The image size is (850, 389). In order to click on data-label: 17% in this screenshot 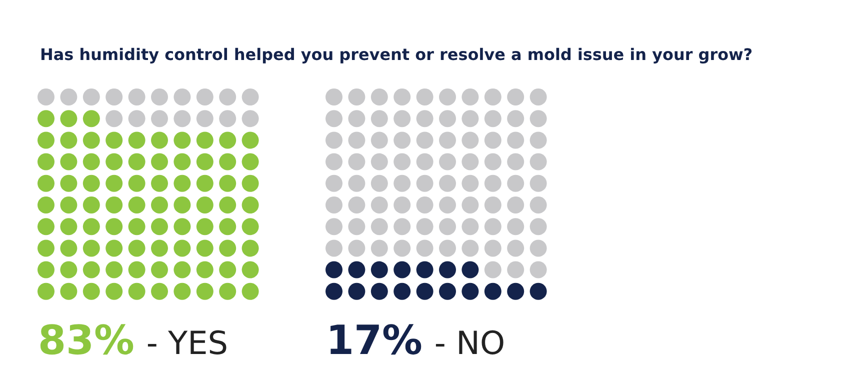, I will do `click(376, 339)`.